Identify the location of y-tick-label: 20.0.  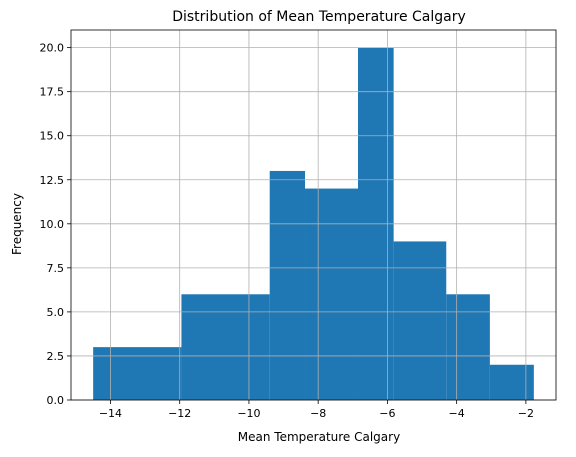
(52, 48).